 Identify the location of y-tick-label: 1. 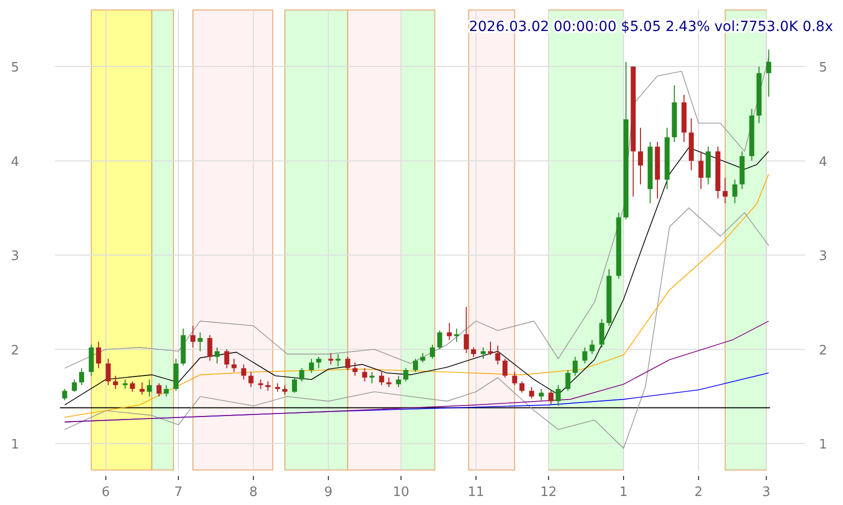
(15, 445).